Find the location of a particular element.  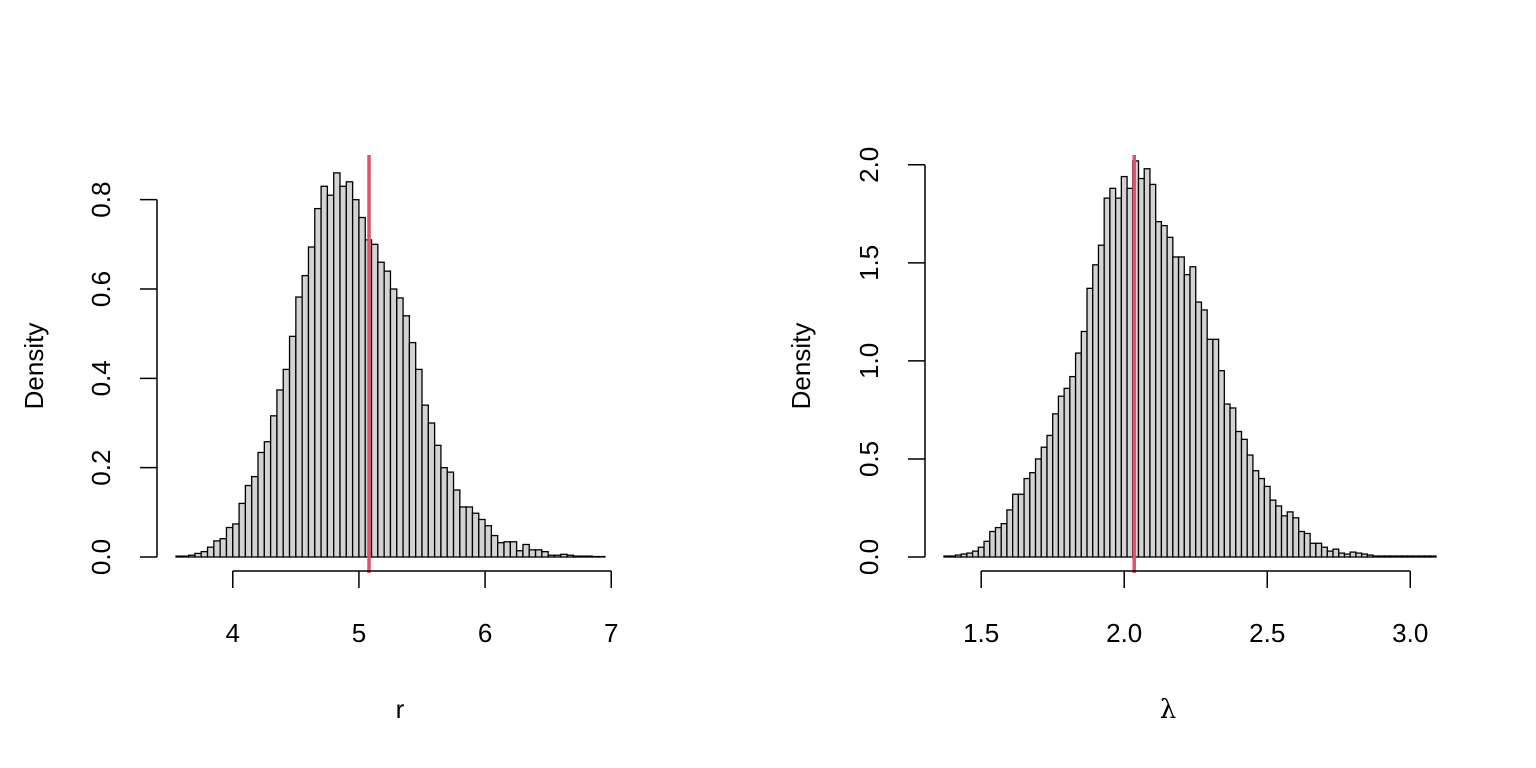

y-axis-label: Density is located at coordinates (34, 366).